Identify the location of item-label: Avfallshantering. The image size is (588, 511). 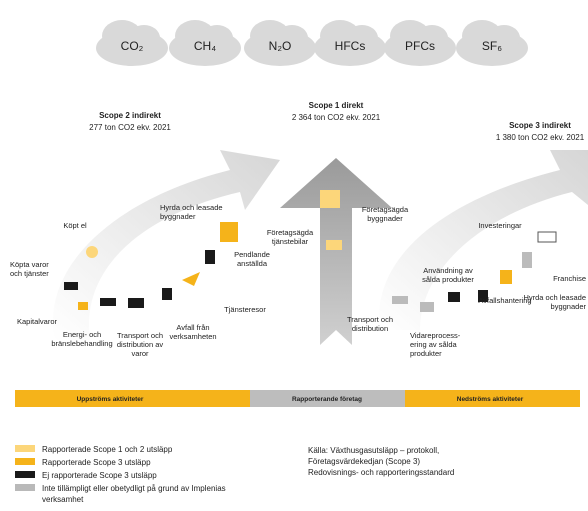
(504, 300).